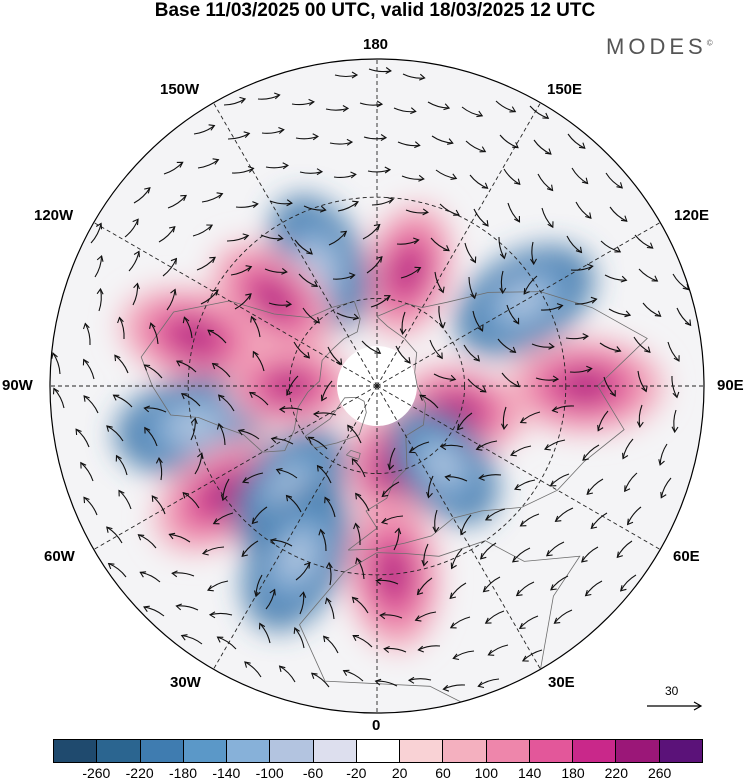 The width and height of the screenshot is (750, 783). What do you see at coordinates (616, 773) in the screenshot?
I see `colorbar-tick-label: 220` at bounding box center [616, 773].